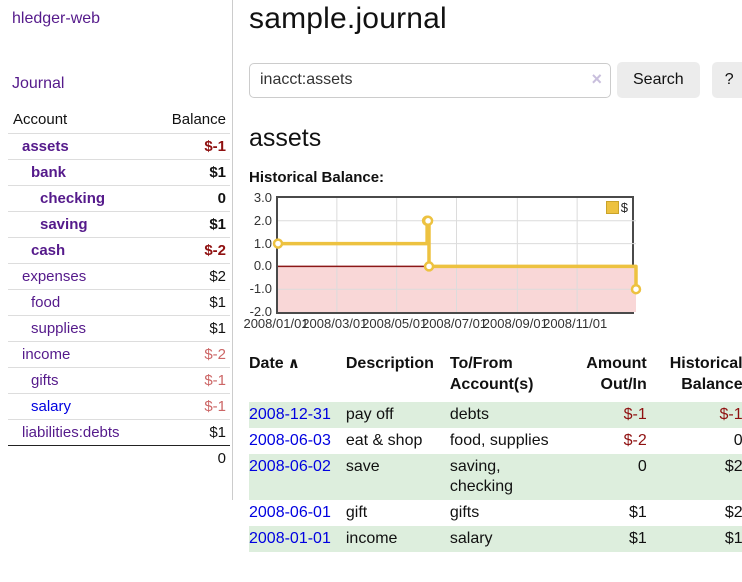 This screenshot has width=742, height=582. I want to click on account-link: liabilities:debts, so click(71, 432).